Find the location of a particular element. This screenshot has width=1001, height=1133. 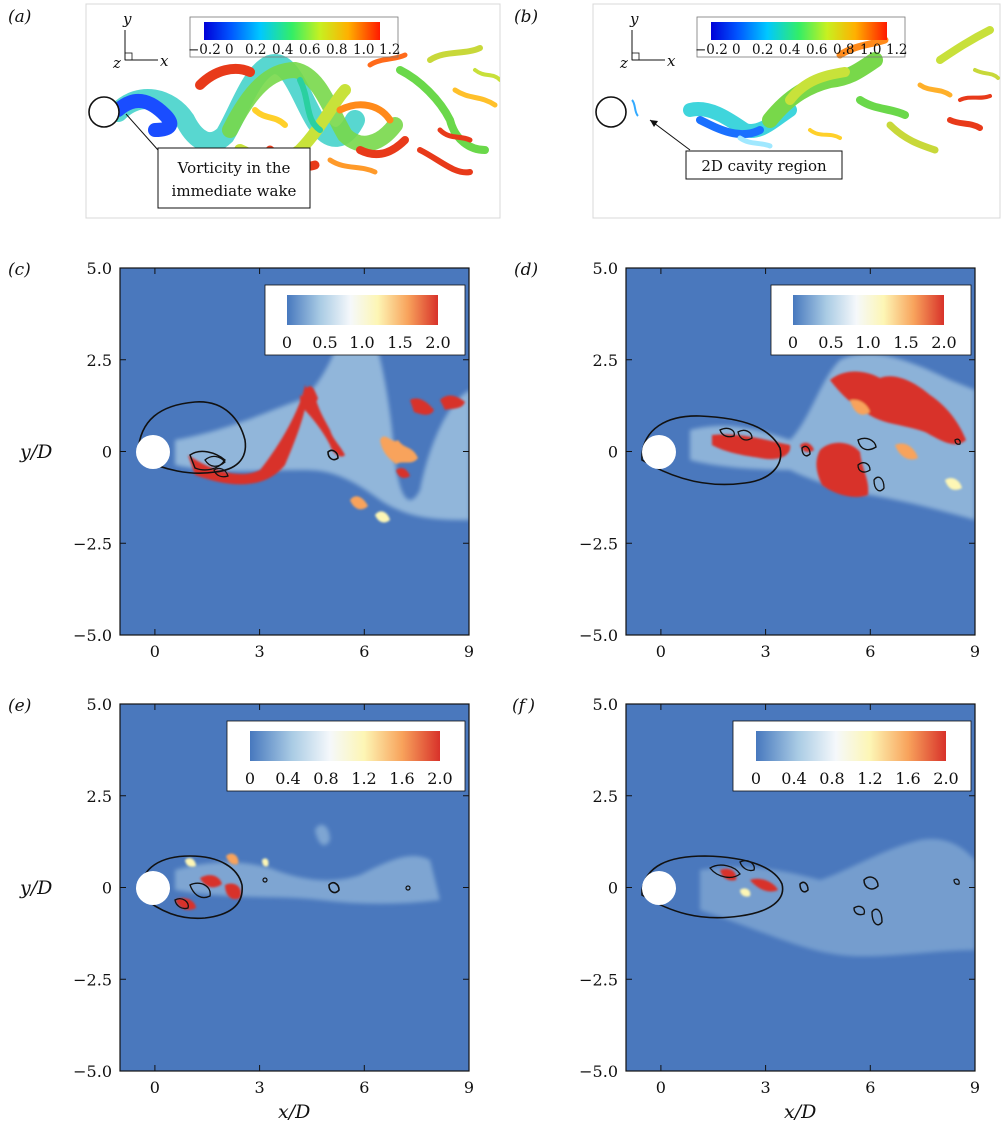

panel-label-b: (b) is located at coordinates (526, 17).